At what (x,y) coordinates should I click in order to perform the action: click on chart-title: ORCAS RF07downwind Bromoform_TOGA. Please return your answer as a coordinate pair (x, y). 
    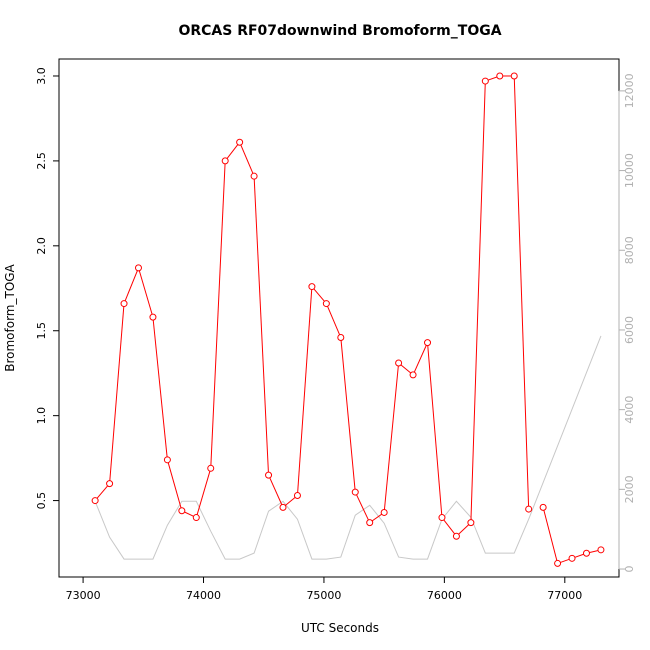
    Looking at the image, I should click on (339, 31).